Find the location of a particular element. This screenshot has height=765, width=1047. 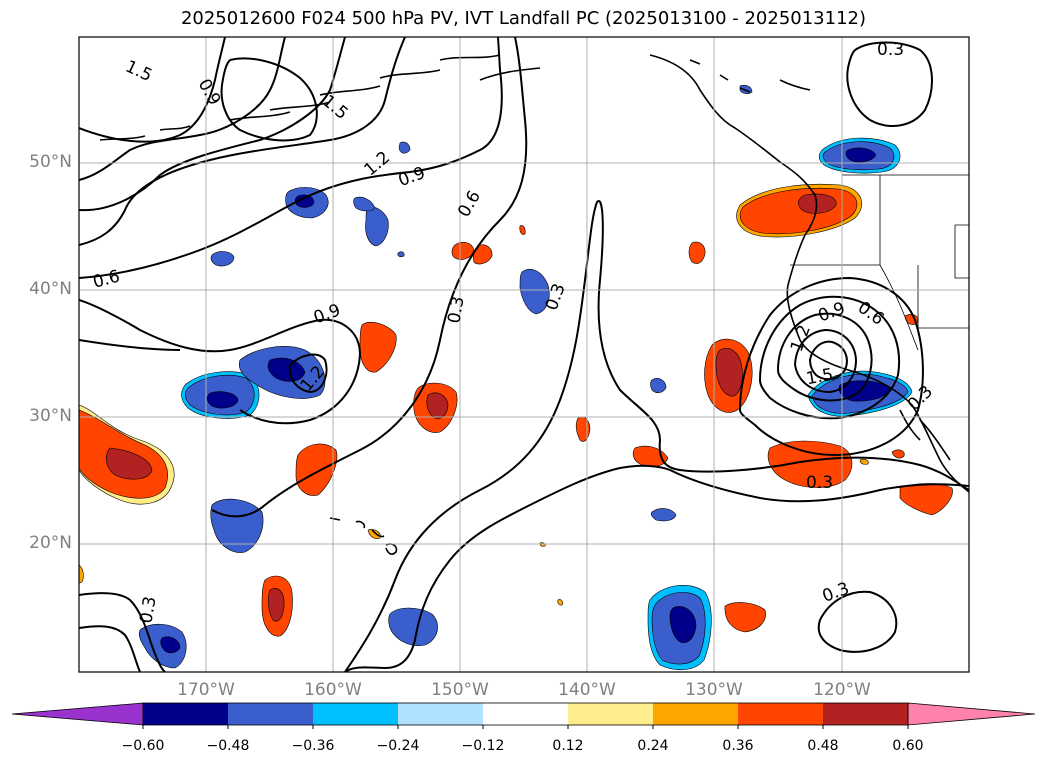

lat-label: 40°N is located at coordinates (50, 289).